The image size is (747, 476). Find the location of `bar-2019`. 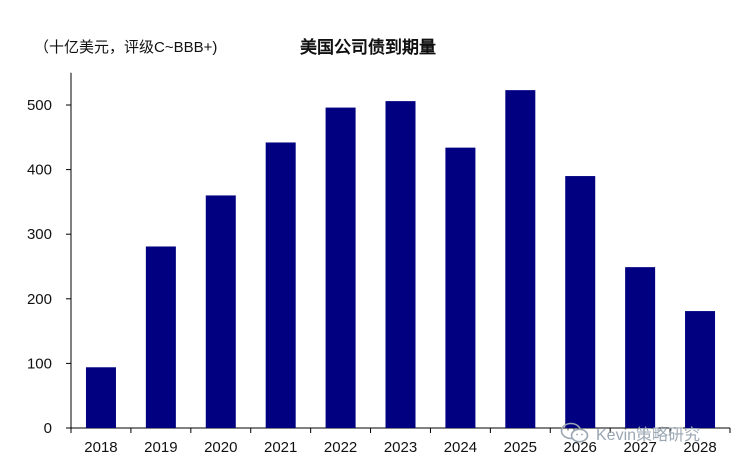

bar-2019 is located at coordinates (160, 337).